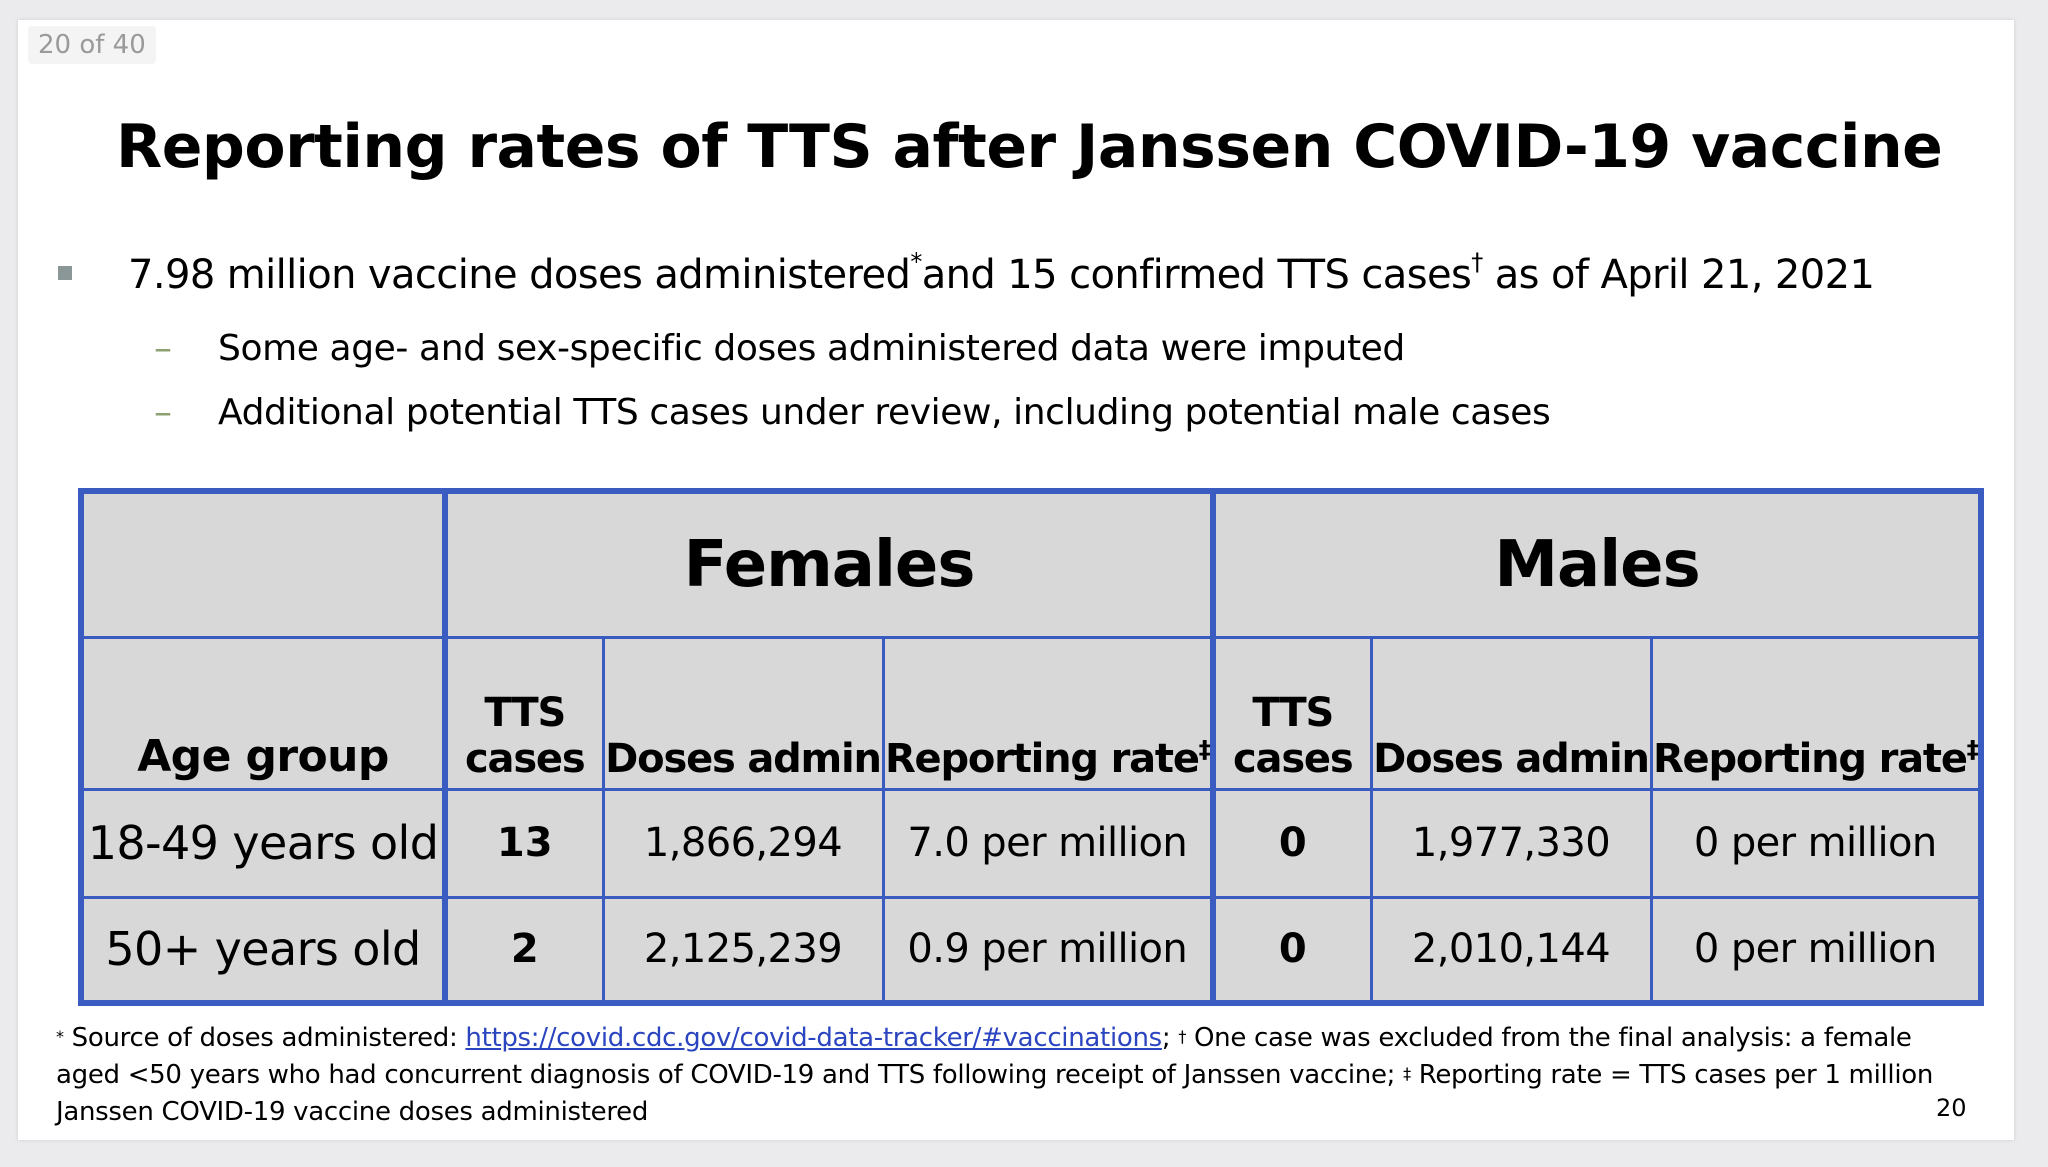 The image size is (2048, 1167). Describe the element at coordinates (263, 564) in the screenshot. I see `empty-corner-cell` at that location.